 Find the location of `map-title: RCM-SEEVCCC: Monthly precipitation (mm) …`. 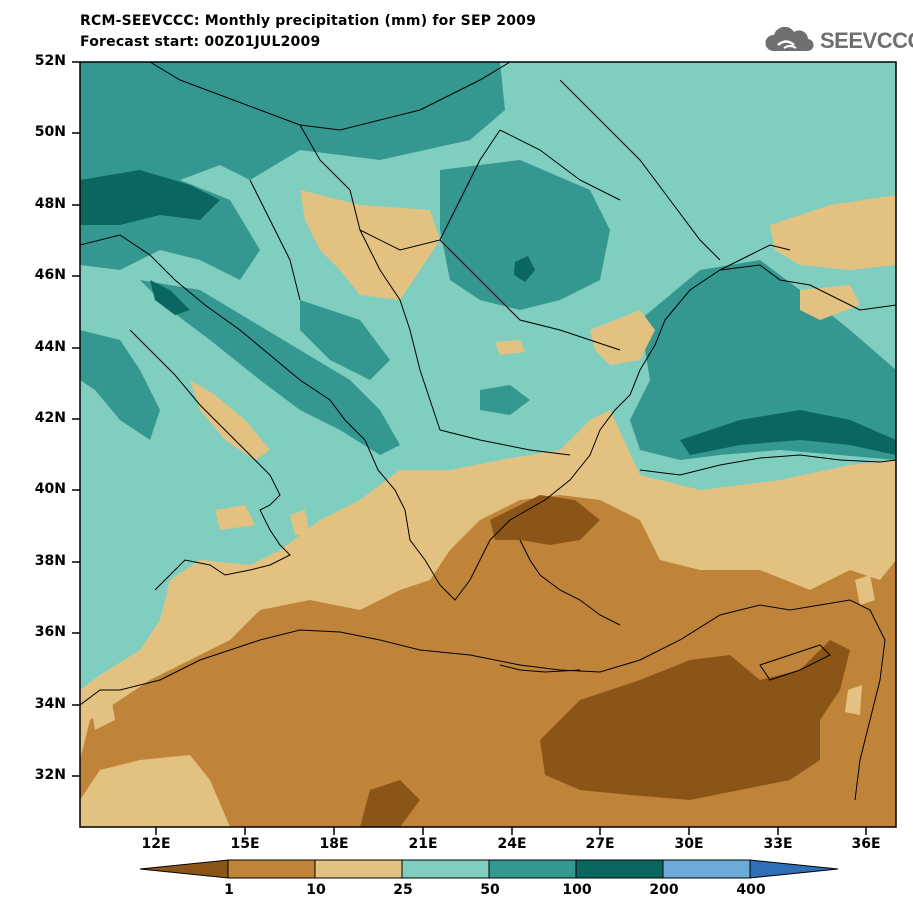

map-title: RCM-SEEVCCC: Monthly precipitation (mm) … is located at coordinates (308, 21).